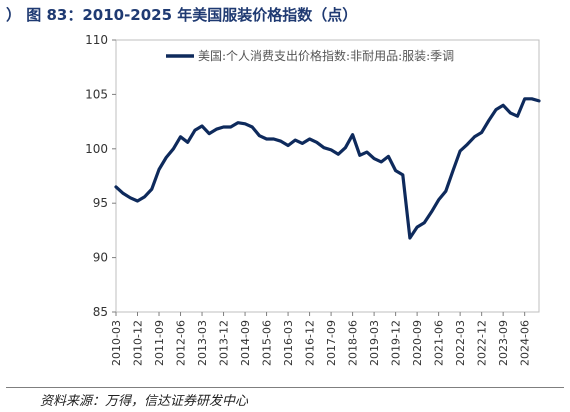 This screenshot has width=570, height=412. What do you see at coordinates (224, 343) in the screenshot?
I see `x-tick-label: 2013-12` at bounding box center [224, 343].